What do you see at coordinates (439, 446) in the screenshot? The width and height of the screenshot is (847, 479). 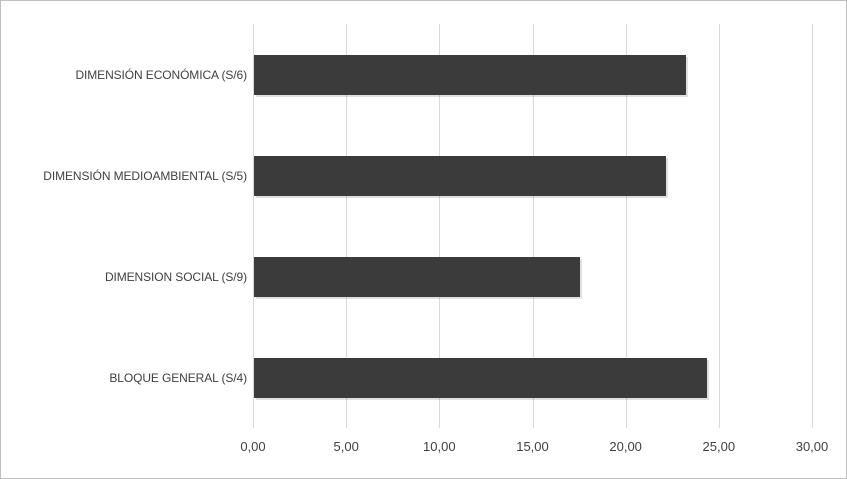 I see `x-tick-label: 10,00` at bounding box center [439, 446].